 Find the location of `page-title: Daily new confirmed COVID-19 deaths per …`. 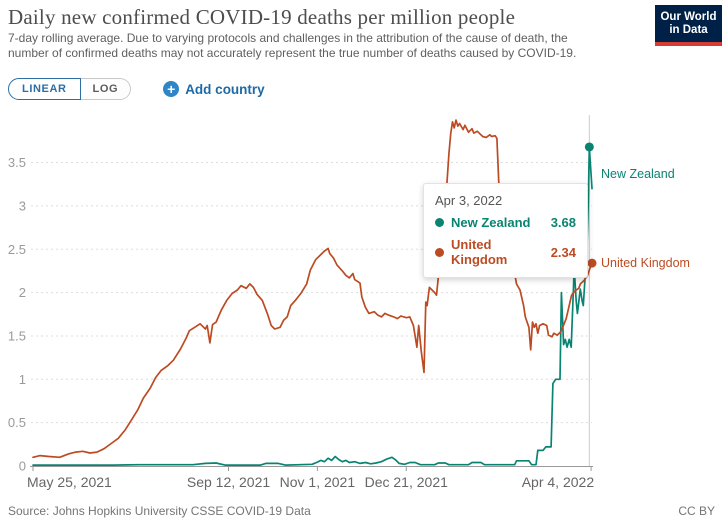

page-title: Daily new confirmed COVID-19 deaths per … is located at coordinates (262, 17).